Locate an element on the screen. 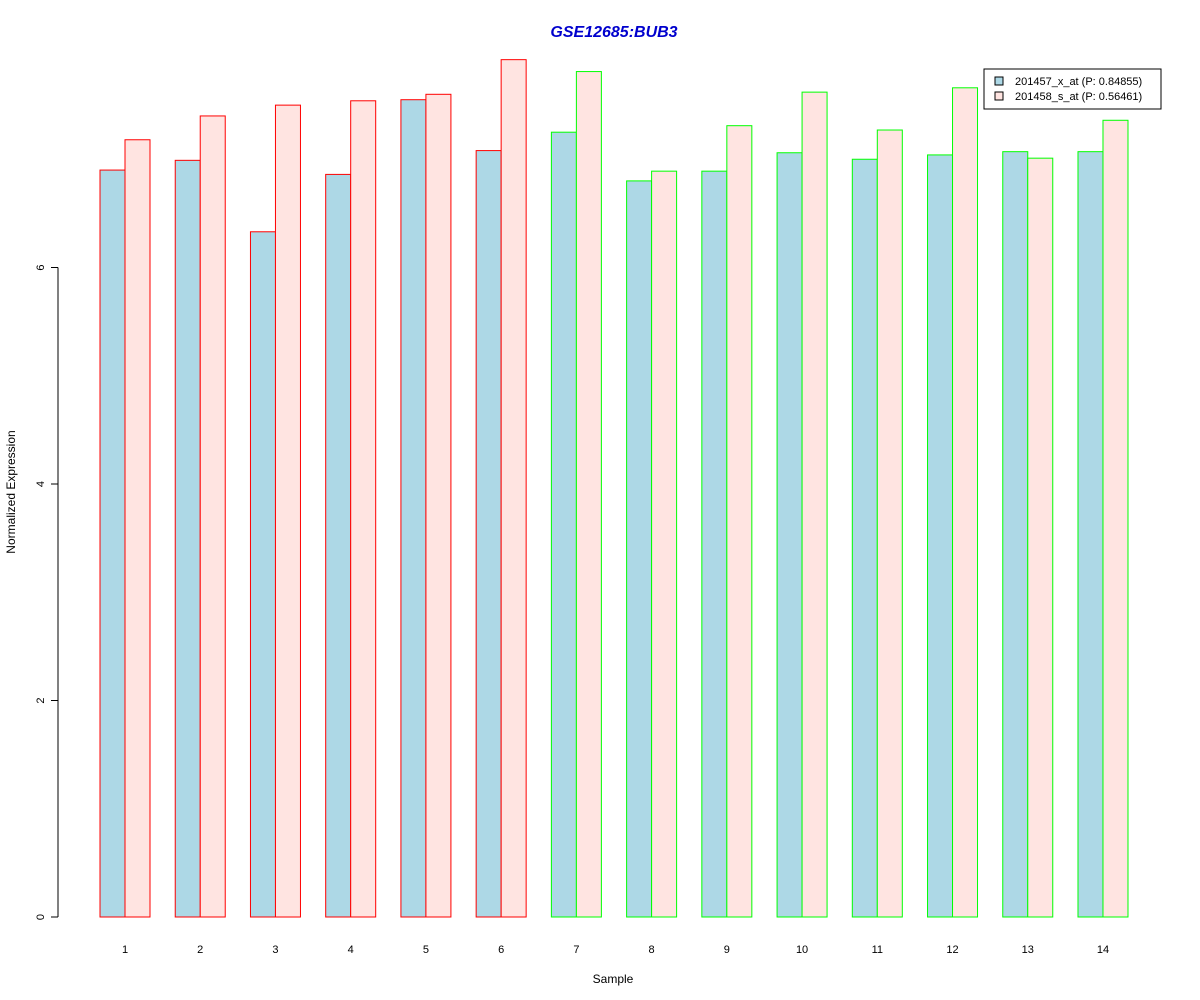 The width and height of the screenshot is (1200, 1000). legend-label: 201457_x_at (P: 0.84855) is located at coordinates (1078, 82).